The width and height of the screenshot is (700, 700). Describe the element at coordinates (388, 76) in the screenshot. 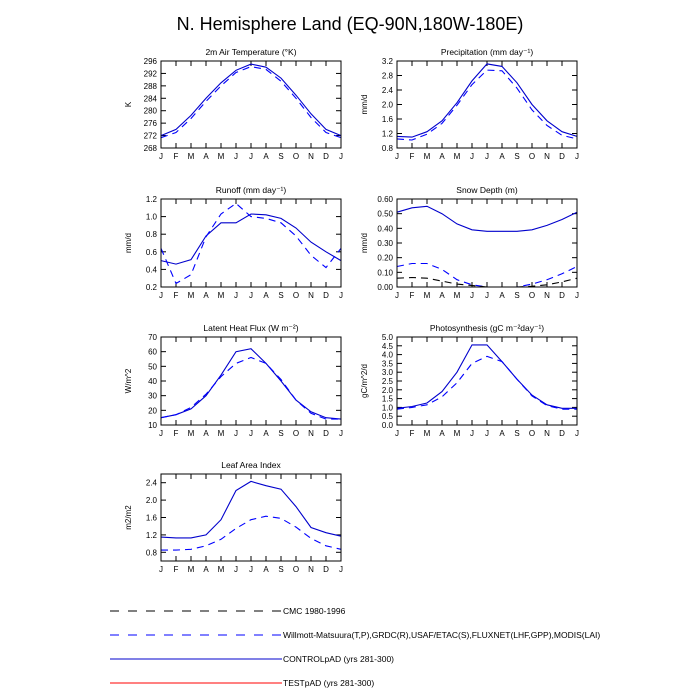

I see `y-tick-label: 2.8` at that location.